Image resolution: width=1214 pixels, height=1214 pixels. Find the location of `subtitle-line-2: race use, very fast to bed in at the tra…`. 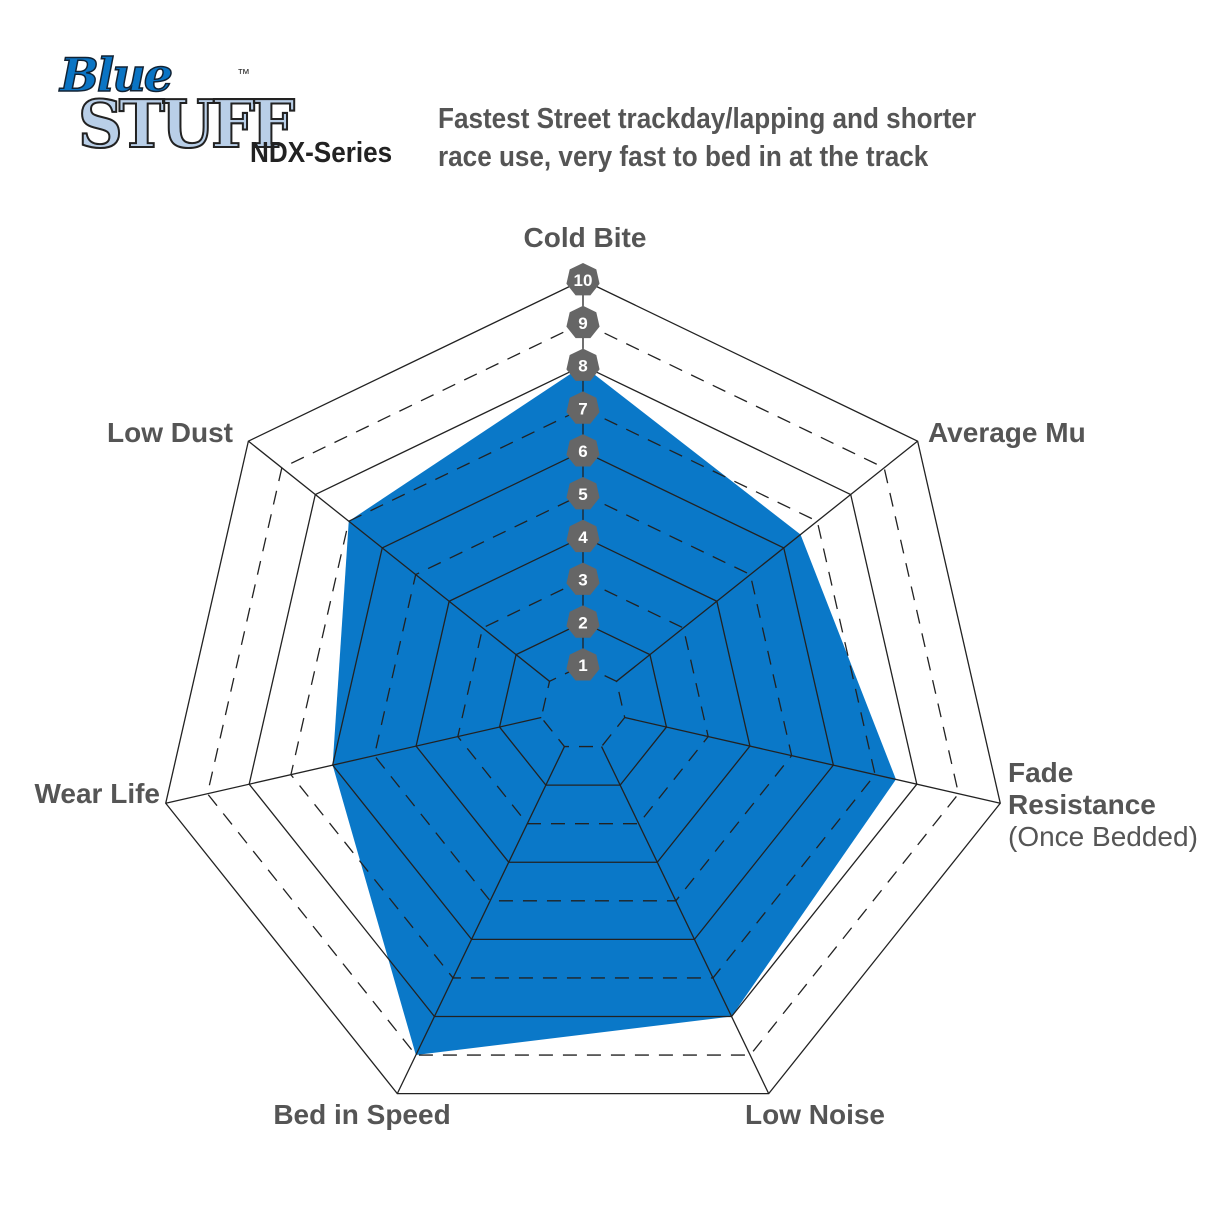

subtitle-line-2: race use, very fast to bed in at the tra… is located at coordinates (683, 157).